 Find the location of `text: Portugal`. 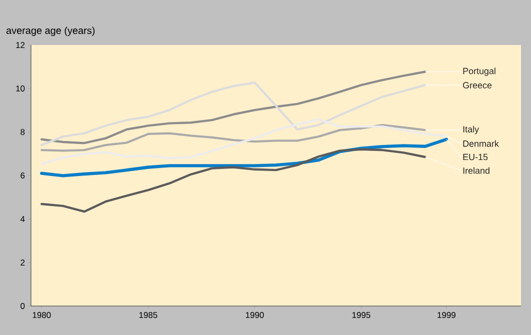

text: Portugal is located at coordinates (479, 72).